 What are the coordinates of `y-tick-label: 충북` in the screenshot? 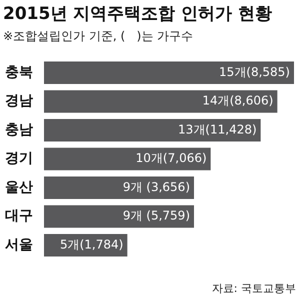 It's located at (19, 72).